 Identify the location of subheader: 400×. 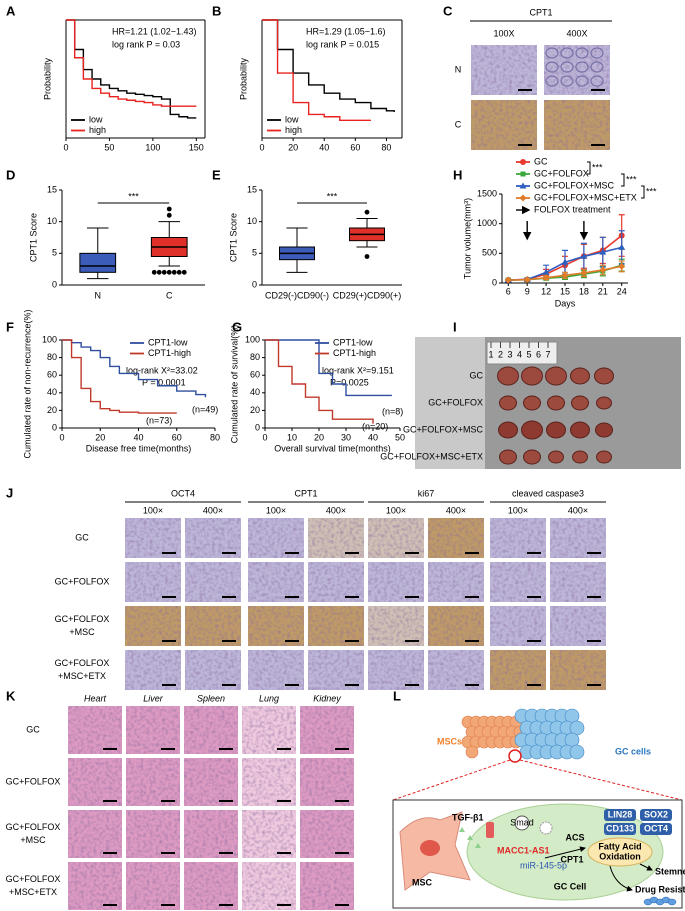
(336, 510).